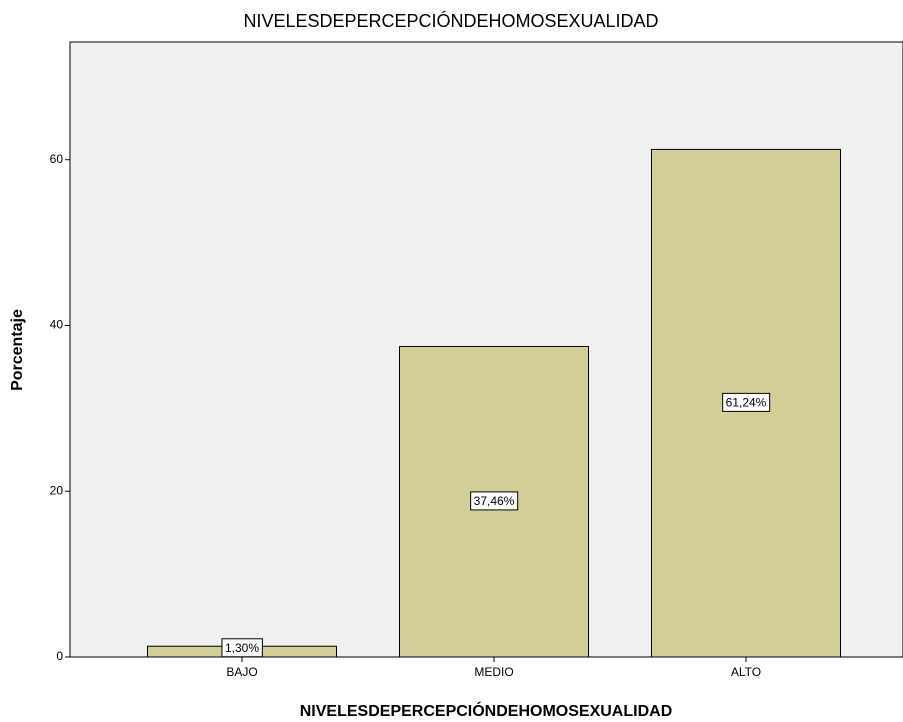 The width and height of the screenshot is (903, 722). I want to click on value-label: 1,30%, so click(242, 648).